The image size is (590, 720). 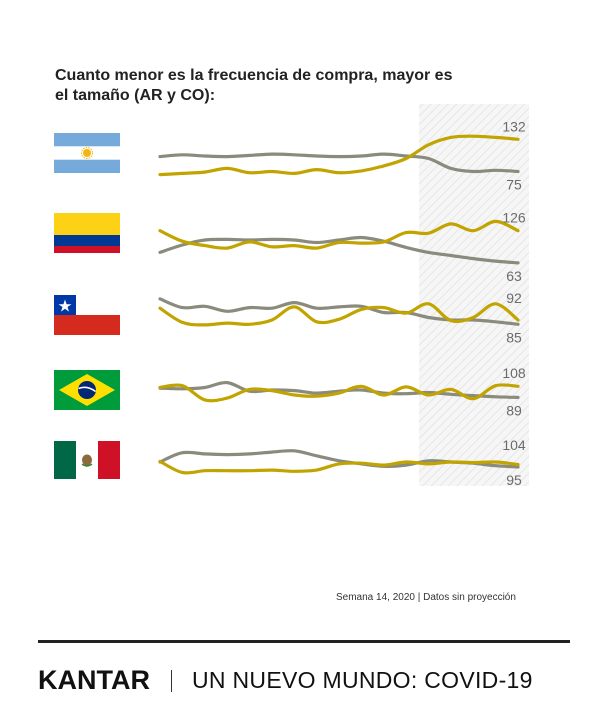 What do you see at coordinates (87, 315) in the screenshot?
I see `chile-flag-icon` at bounding box center [87, 315].